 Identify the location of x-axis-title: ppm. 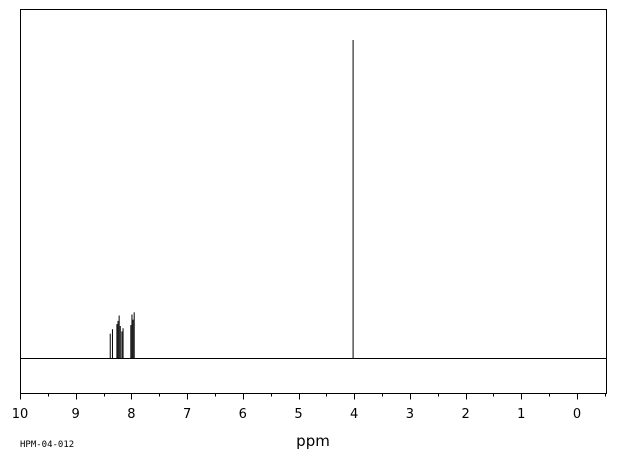
(313, 441).